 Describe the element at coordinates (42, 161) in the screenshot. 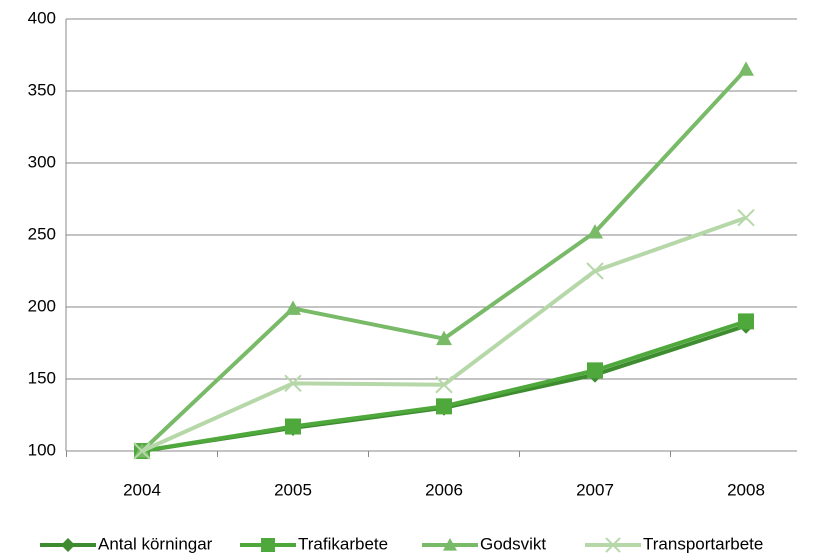

I see `y-tick-label: 300` at that location.